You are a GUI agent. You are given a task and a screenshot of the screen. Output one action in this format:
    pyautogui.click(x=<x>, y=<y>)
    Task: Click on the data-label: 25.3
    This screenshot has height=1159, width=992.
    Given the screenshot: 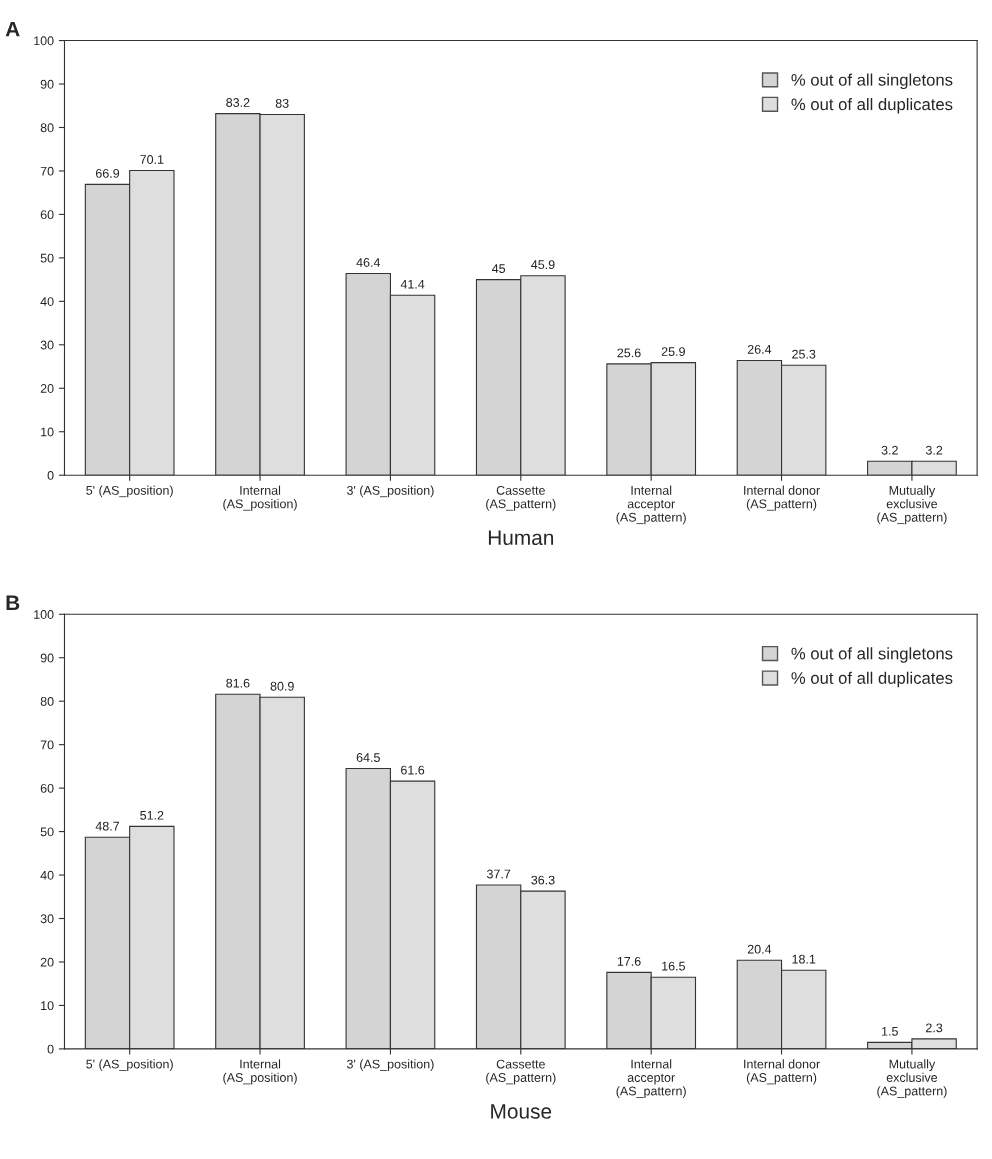 What is the action you would take?
    pyautogui.click(x=804, y=354)
    